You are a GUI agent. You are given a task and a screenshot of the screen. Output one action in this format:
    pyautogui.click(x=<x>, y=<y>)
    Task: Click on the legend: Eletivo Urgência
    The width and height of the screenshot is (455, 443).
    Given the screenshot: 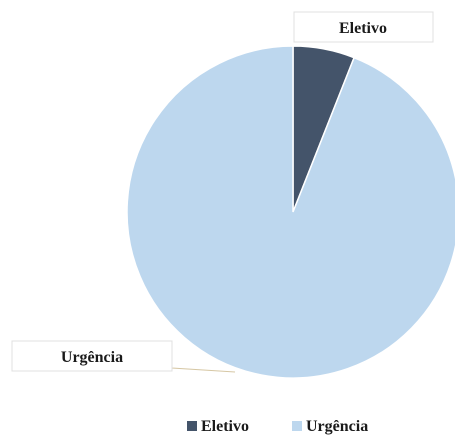 What is the action you would take?
    pyautogui.click(x=277, y=426)
    